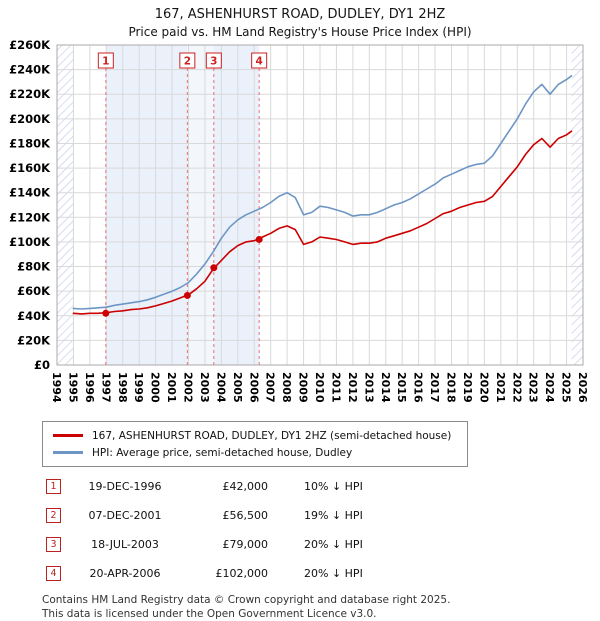 This screenshot has width=600, height=621. I want to click on table-row: 3 18-JUL-2003 £79,000 20% ↓ HPI, so click(323, 544).